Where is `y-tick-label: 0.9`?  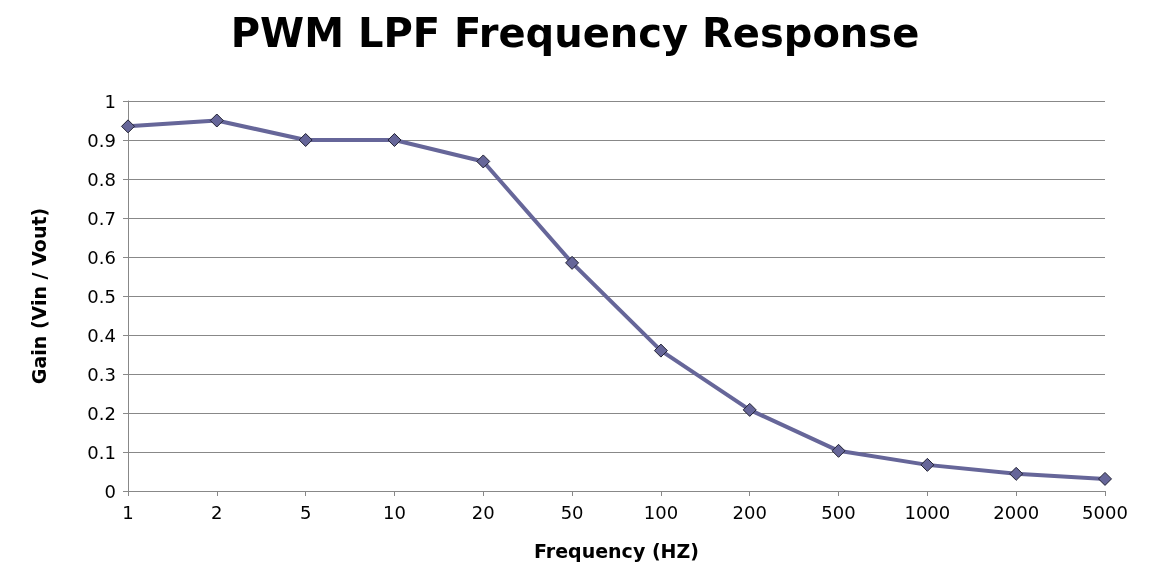 y-tick-label: 0.9 is located at coordinates (101, 140).